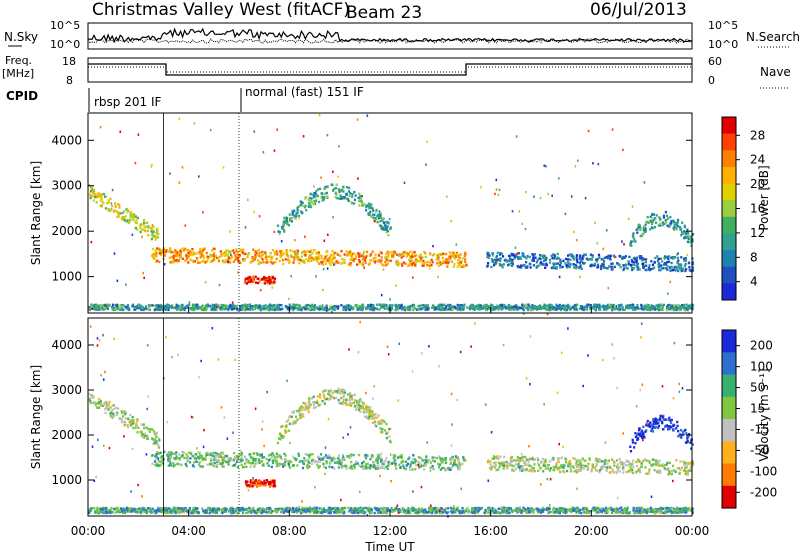  What do you see at coordinates (69, 80) in the screenshot?
I see `freq-tick-bottom: 8` at bounding box center [69, 80].